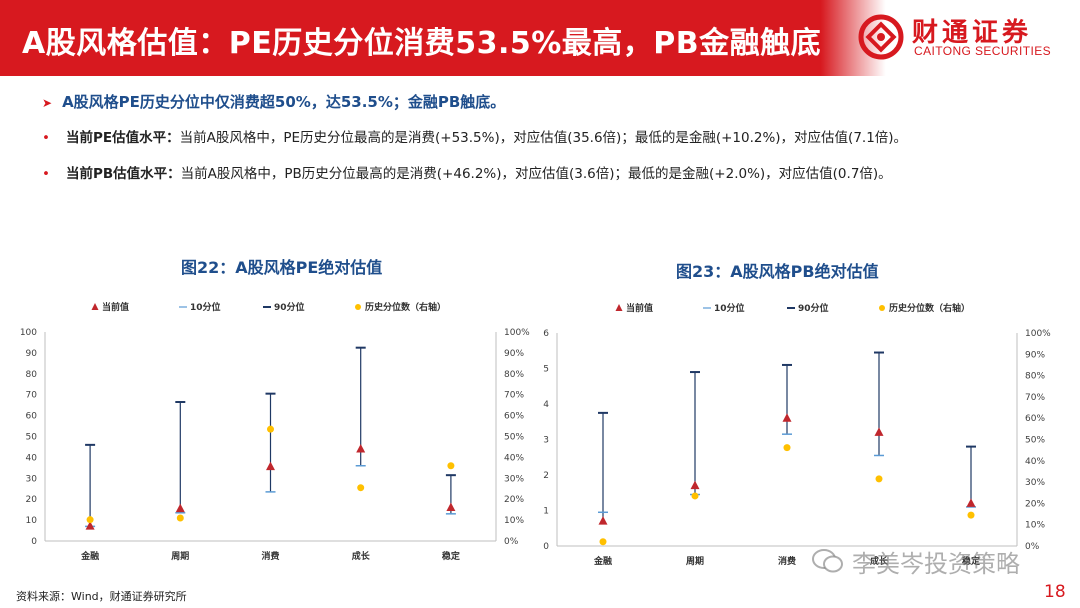 Image resolution: width=1080 pixels, height=608 pixels. What do you see at coordinates (32, 500) in the screenshot?
I see `y-tick-label: 20` at bounding box center [32, 500].